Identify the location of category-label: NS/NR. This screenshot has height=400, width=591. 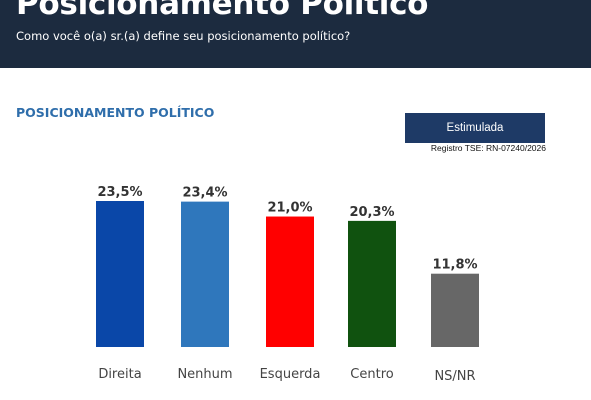
(454, 376).